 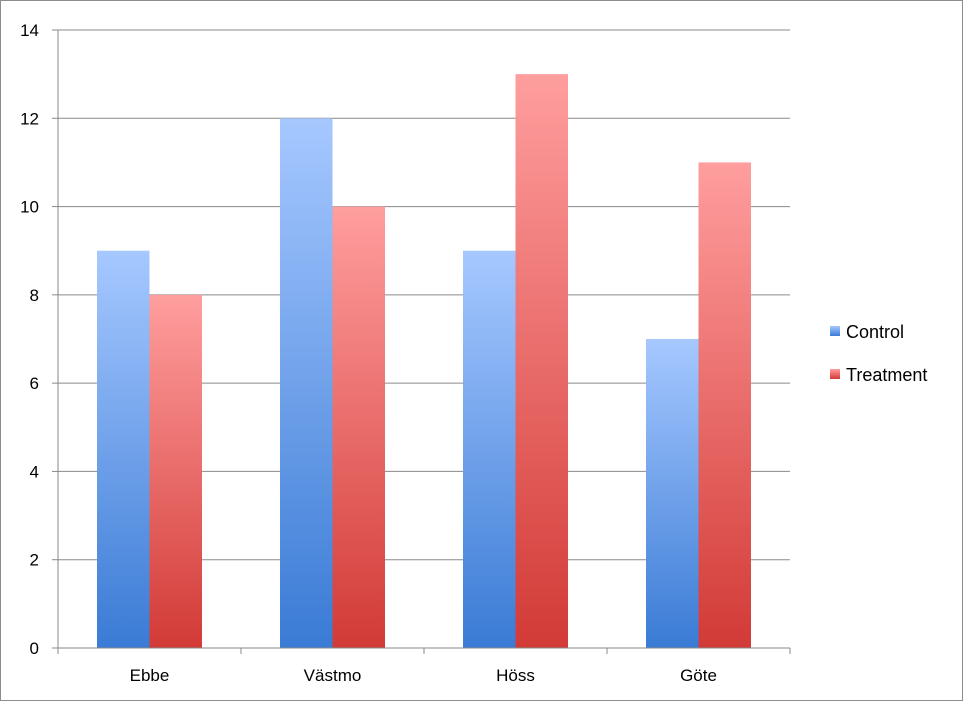 I want to click on bar-treatment-göte, so click(x=724, y=405).